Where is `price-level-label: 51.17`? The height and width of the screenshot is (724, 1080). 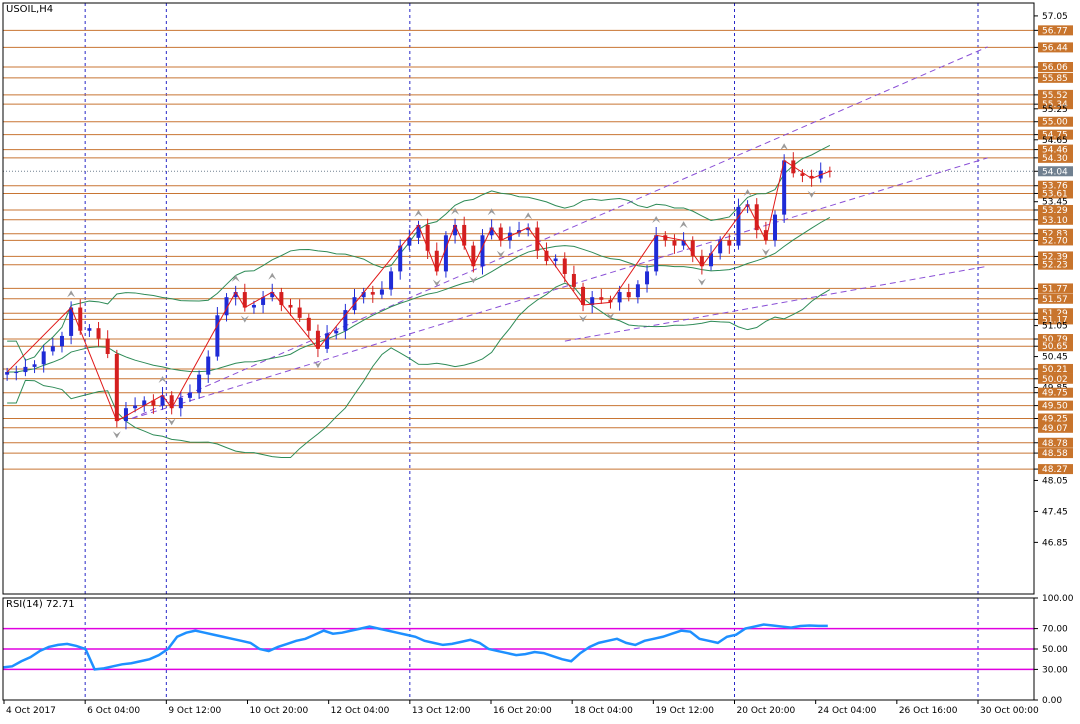
price-level-label: 51.17 is located at coordinates (1055, 320).